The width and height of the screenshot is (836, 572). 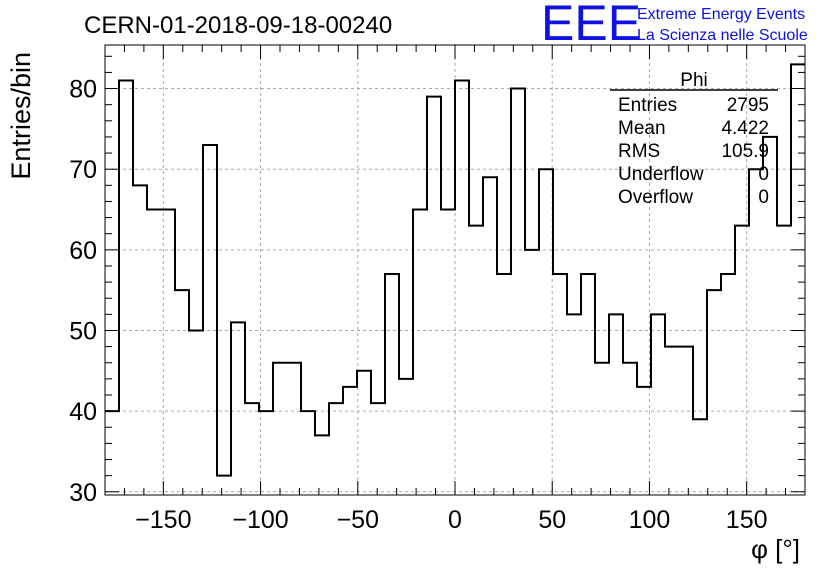 I want to click on stats-label-underflow: Underflow, so click(x=661, y=174).